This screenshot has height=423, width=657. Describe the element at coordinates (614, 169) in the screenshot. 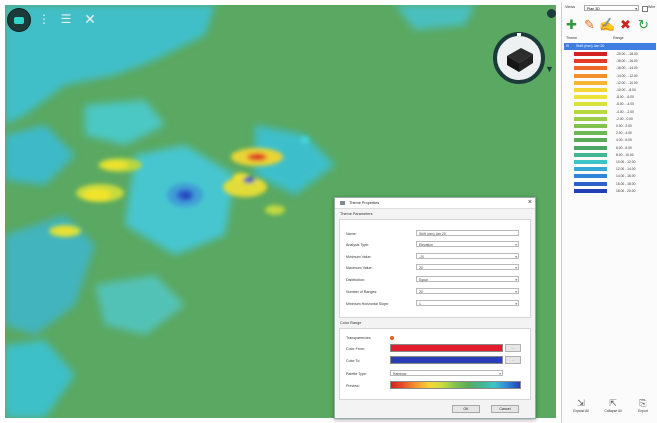

I see `legend-item: 12.00 - 14.00` at that location.